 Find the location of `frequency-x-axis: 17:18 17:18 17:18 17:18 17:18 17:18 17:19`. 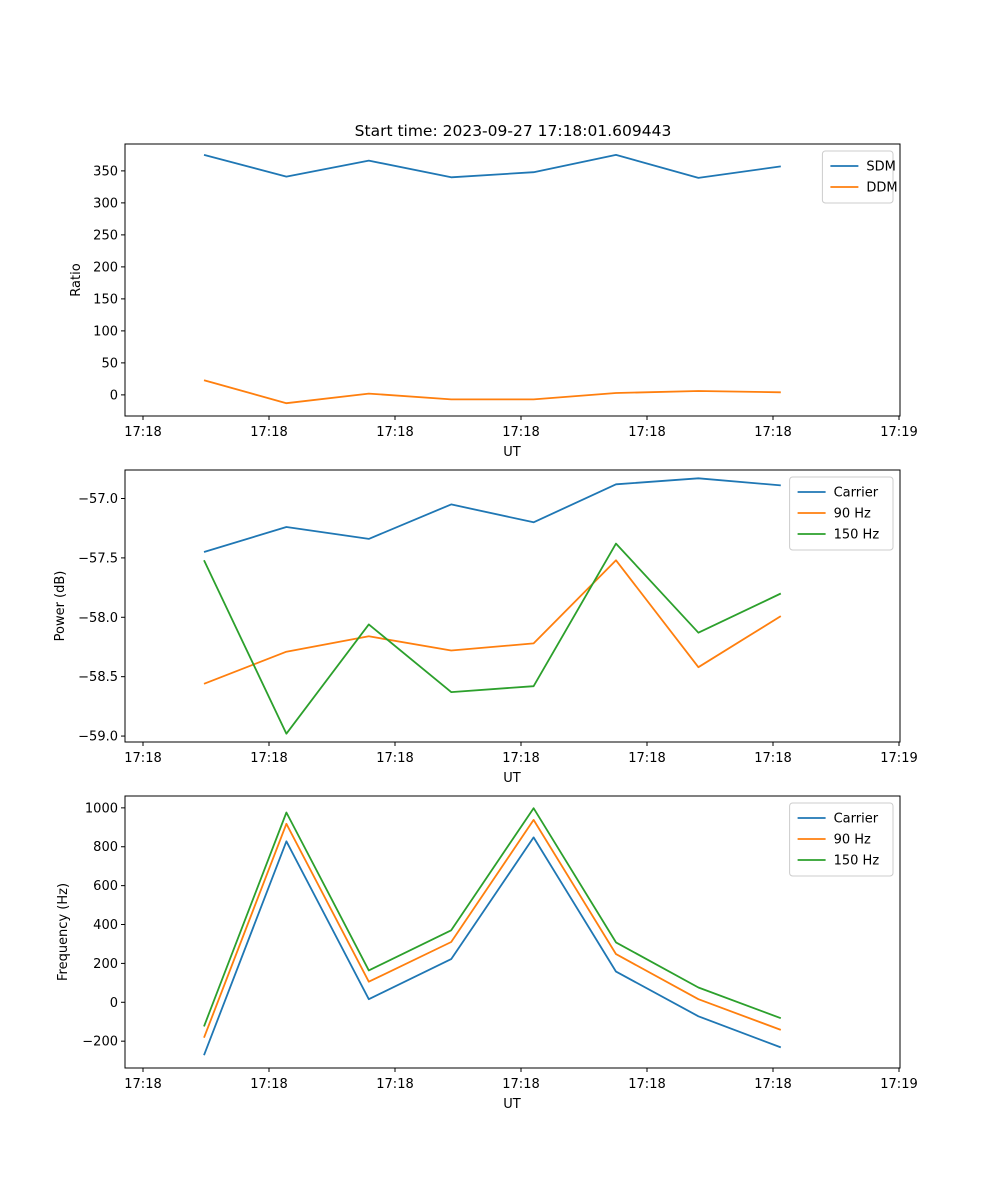

frequency-x-axis: 17:18 17:18 17:18 17:18 17:18 17:18 17:19 is located at coordinates (521, 1080).